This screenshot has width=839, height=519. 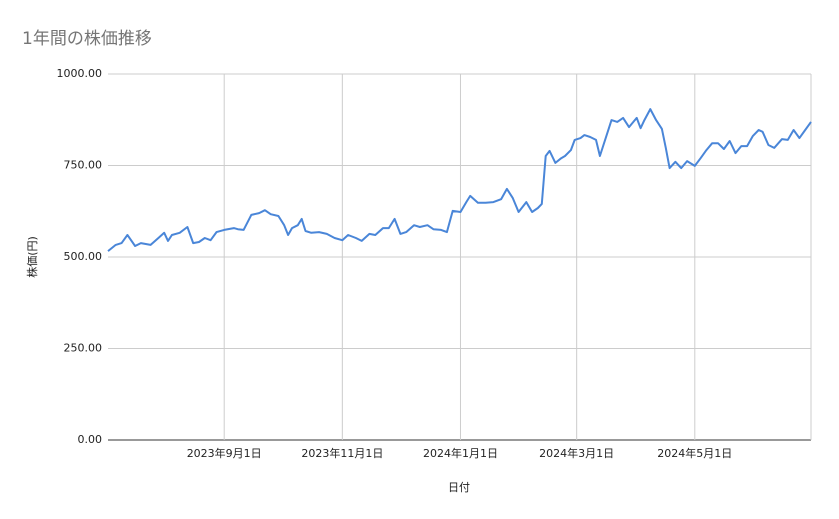 I want to click on y-tick-label: 750.00, so click(x=83, y=165).